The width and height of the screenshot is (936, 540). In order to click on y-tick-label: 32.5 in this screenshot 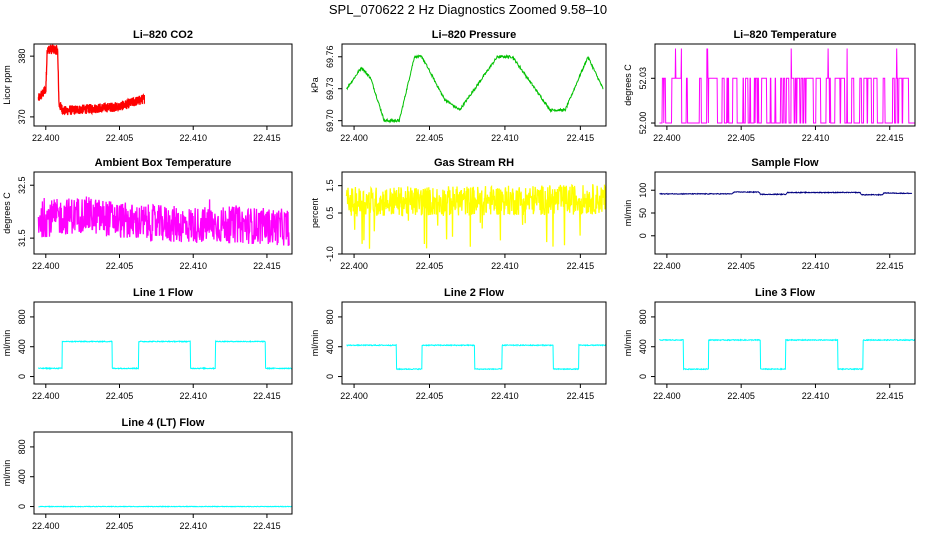, I will do `click(22, 185)`.